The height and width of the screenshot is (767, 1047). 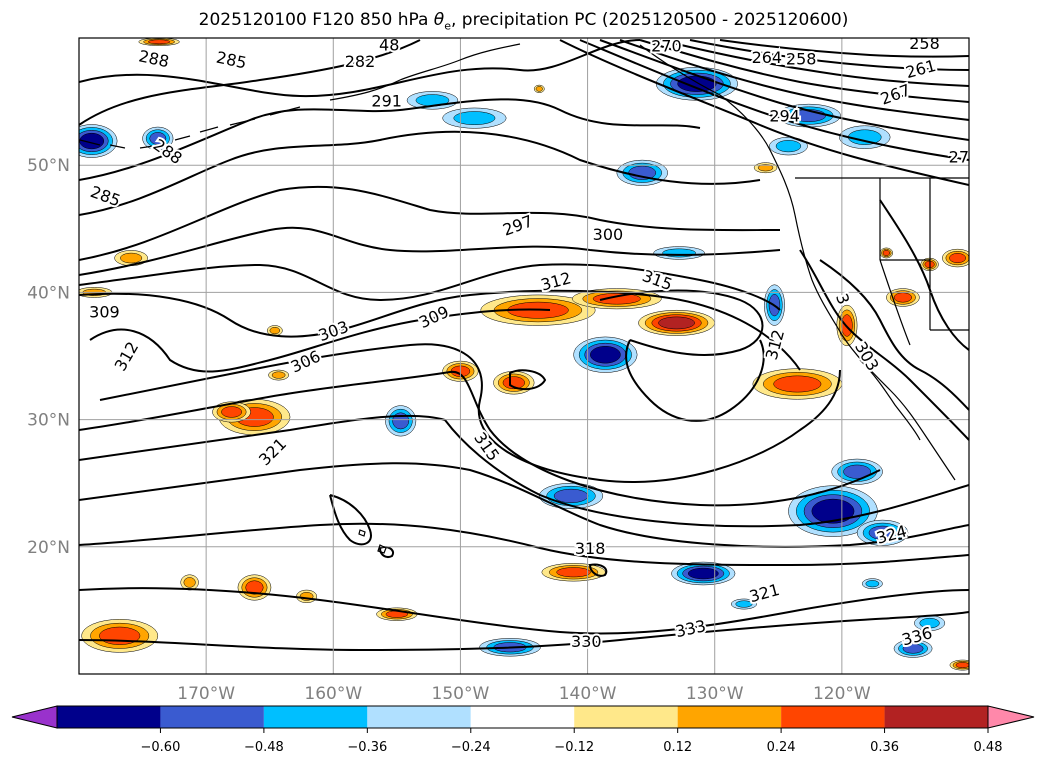 I want to click on contour-label: 291, so click(x=386, y=100).